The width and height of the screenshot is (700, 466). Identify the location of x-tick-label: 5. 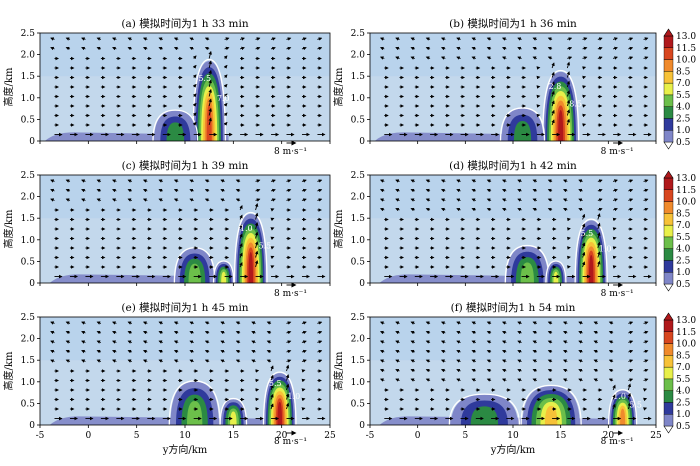
(465, 436).